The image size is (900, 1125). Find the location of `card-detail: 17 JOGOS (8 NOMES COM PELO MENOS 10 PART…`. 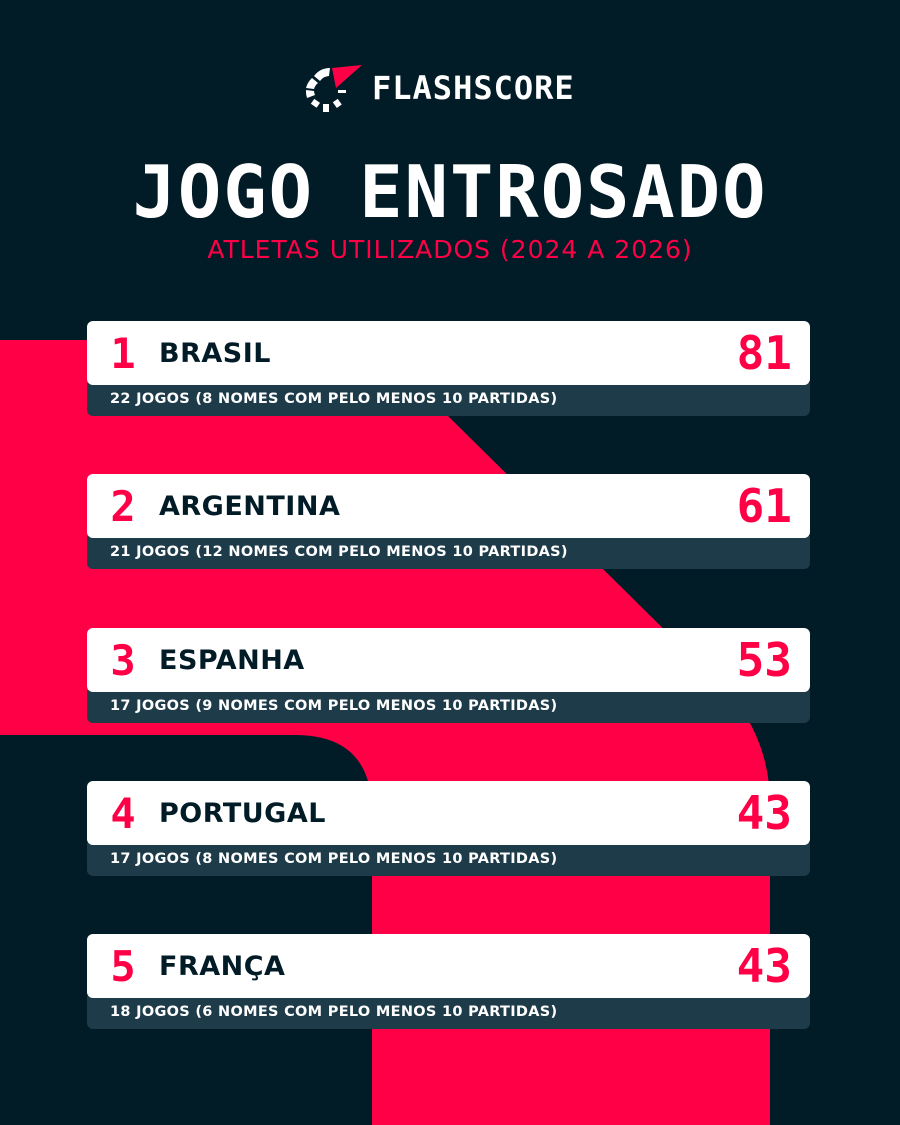

card-detail: 17 JOGOS (8 NOMES COM PELO MENOS 10 PART… is located at coordinates (448, 859).